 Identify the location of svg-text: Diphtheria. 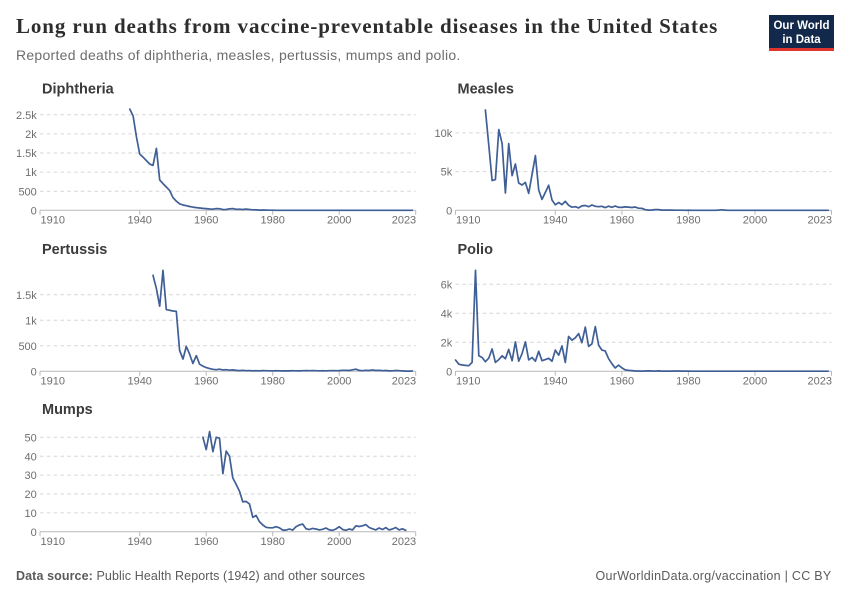
(78, 90).